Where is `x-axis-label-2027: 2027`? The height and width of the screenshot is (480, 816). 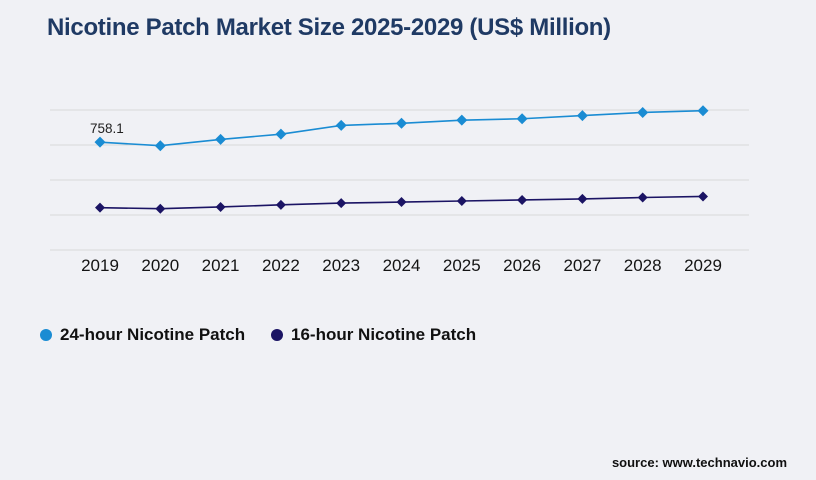 x-axis-label-2027: 2027 is located at coordinates (582, 265).